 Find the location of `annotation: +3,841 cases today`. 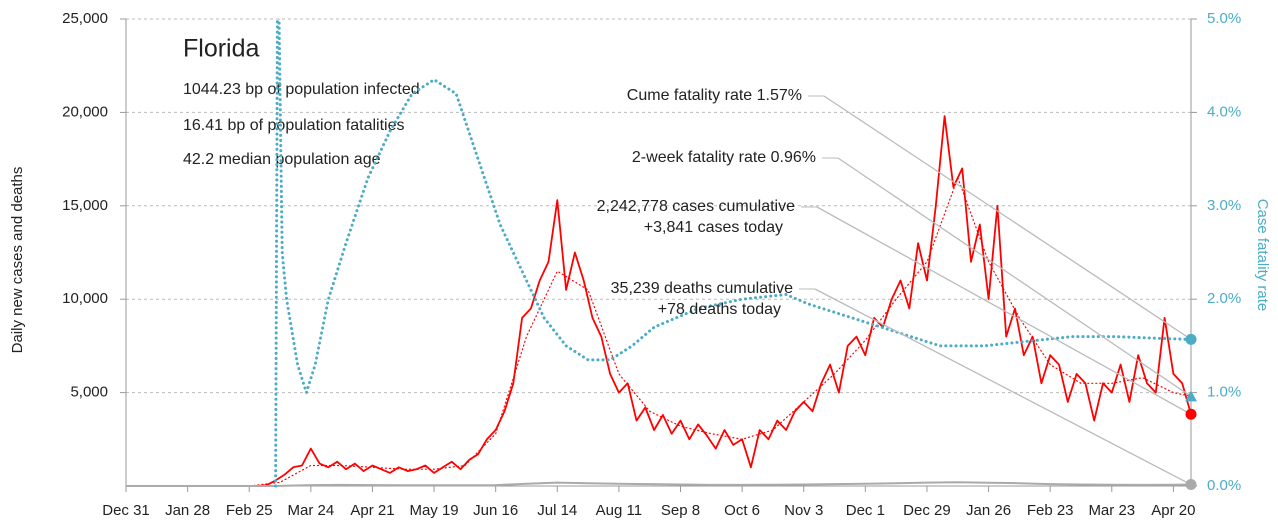

annotation: +3,841 cases today is located at coordinates (713, 227).